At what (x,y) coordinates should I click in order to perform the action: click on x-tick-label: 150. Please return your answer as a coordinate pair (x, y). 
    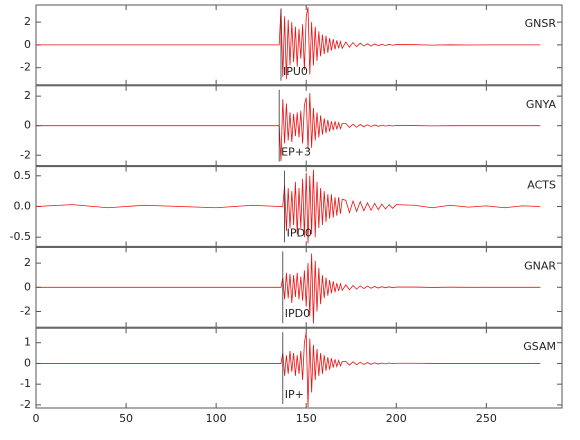
    Looking at the image, I should click on (306, 418).